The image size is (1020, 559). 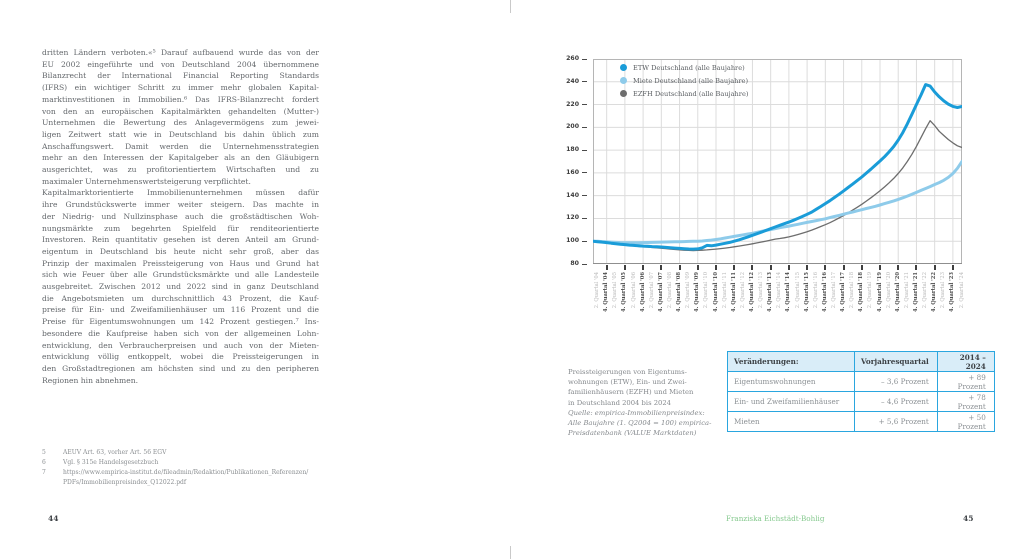 What do you see at coordinates (897, 292) in the screenshot?
I see `x-axis-label: 4. Quartal '20` at bounding box center [897, 292].